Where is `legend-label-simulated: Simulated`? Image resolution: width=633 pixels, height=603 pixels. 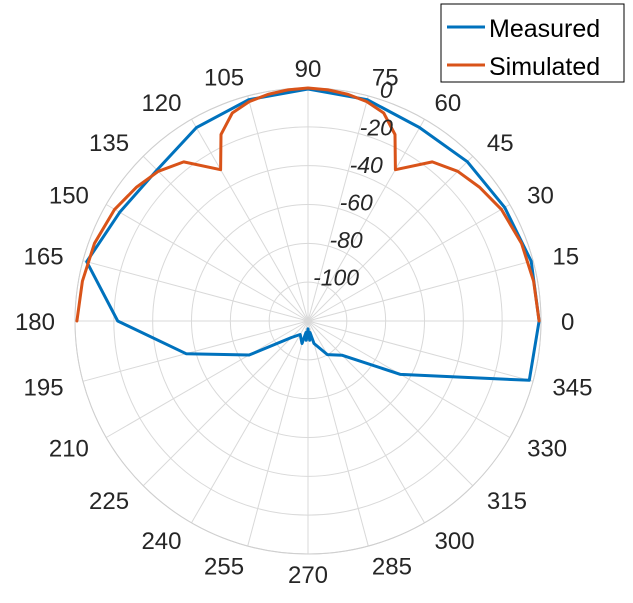 legend-label-simulated: Simulated is located at coordinates (544, 67).